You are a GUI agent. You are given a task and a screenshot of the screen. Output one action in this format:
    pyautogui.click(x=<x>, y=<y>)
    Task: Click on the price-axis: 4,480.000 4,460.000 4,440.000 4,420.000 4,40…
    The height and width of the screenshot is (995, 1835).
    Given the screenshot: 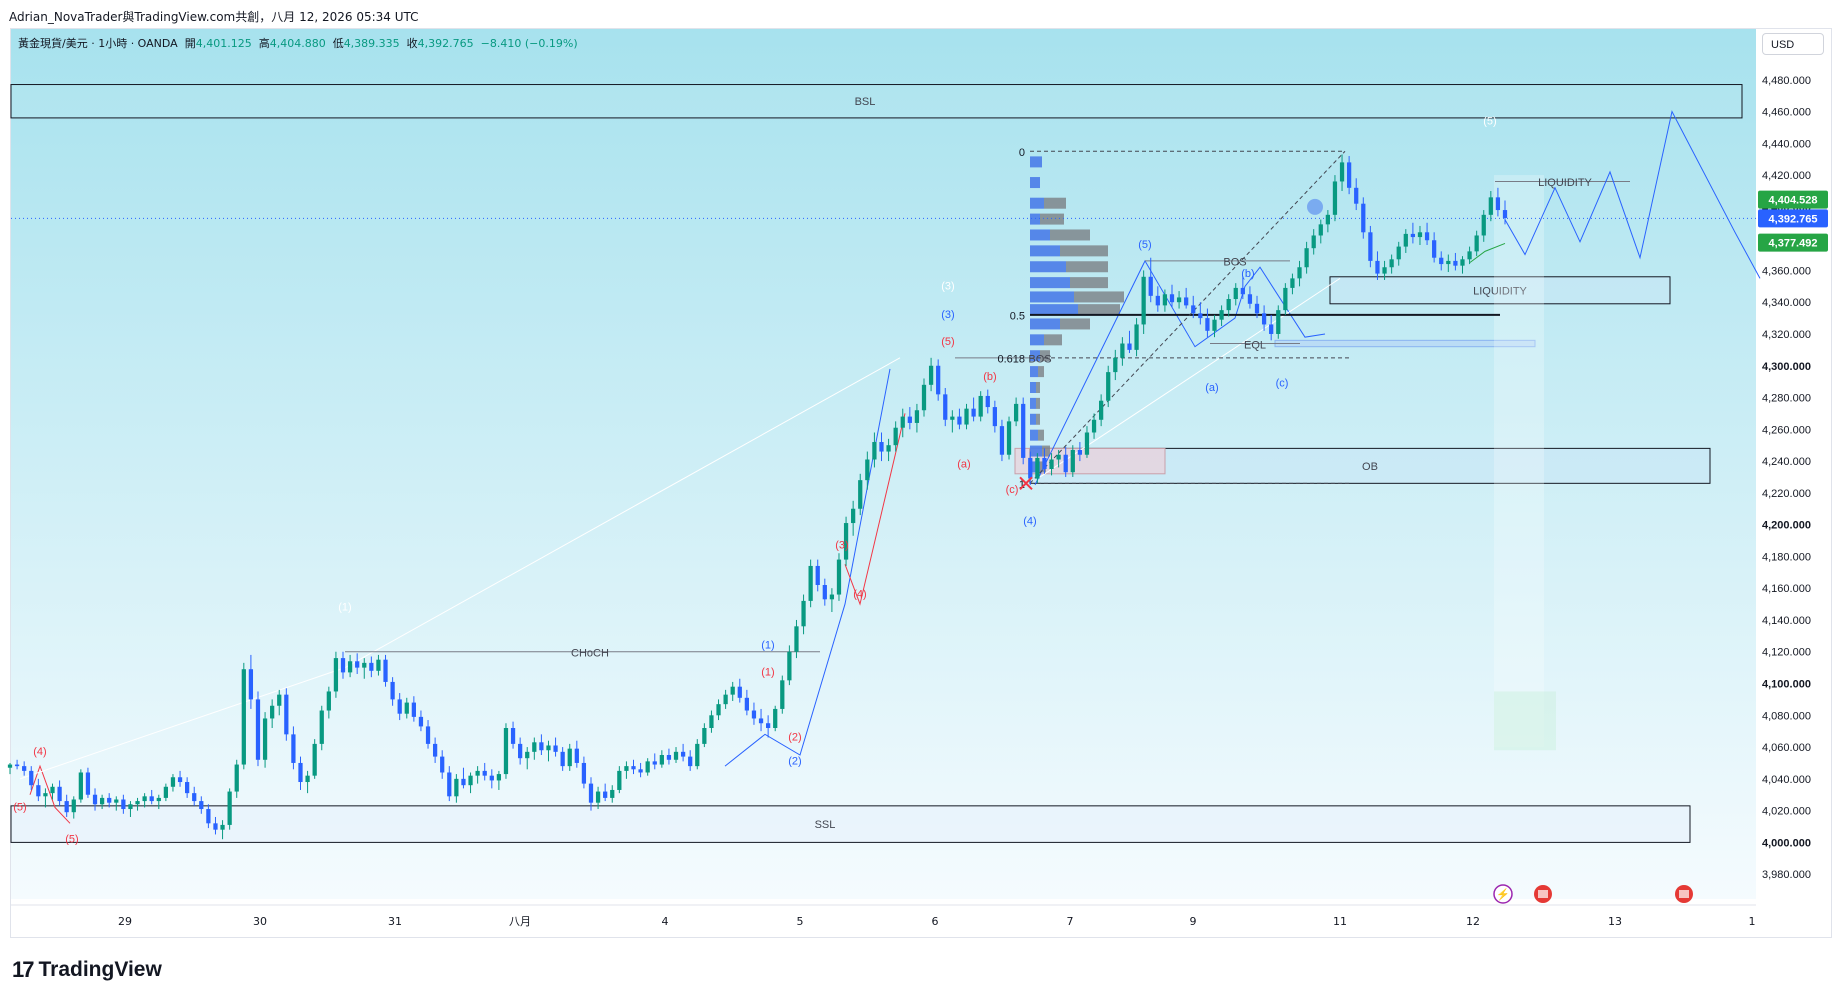 What is the action you would take?
    pyautogui.click(x=1793, y=478)
    